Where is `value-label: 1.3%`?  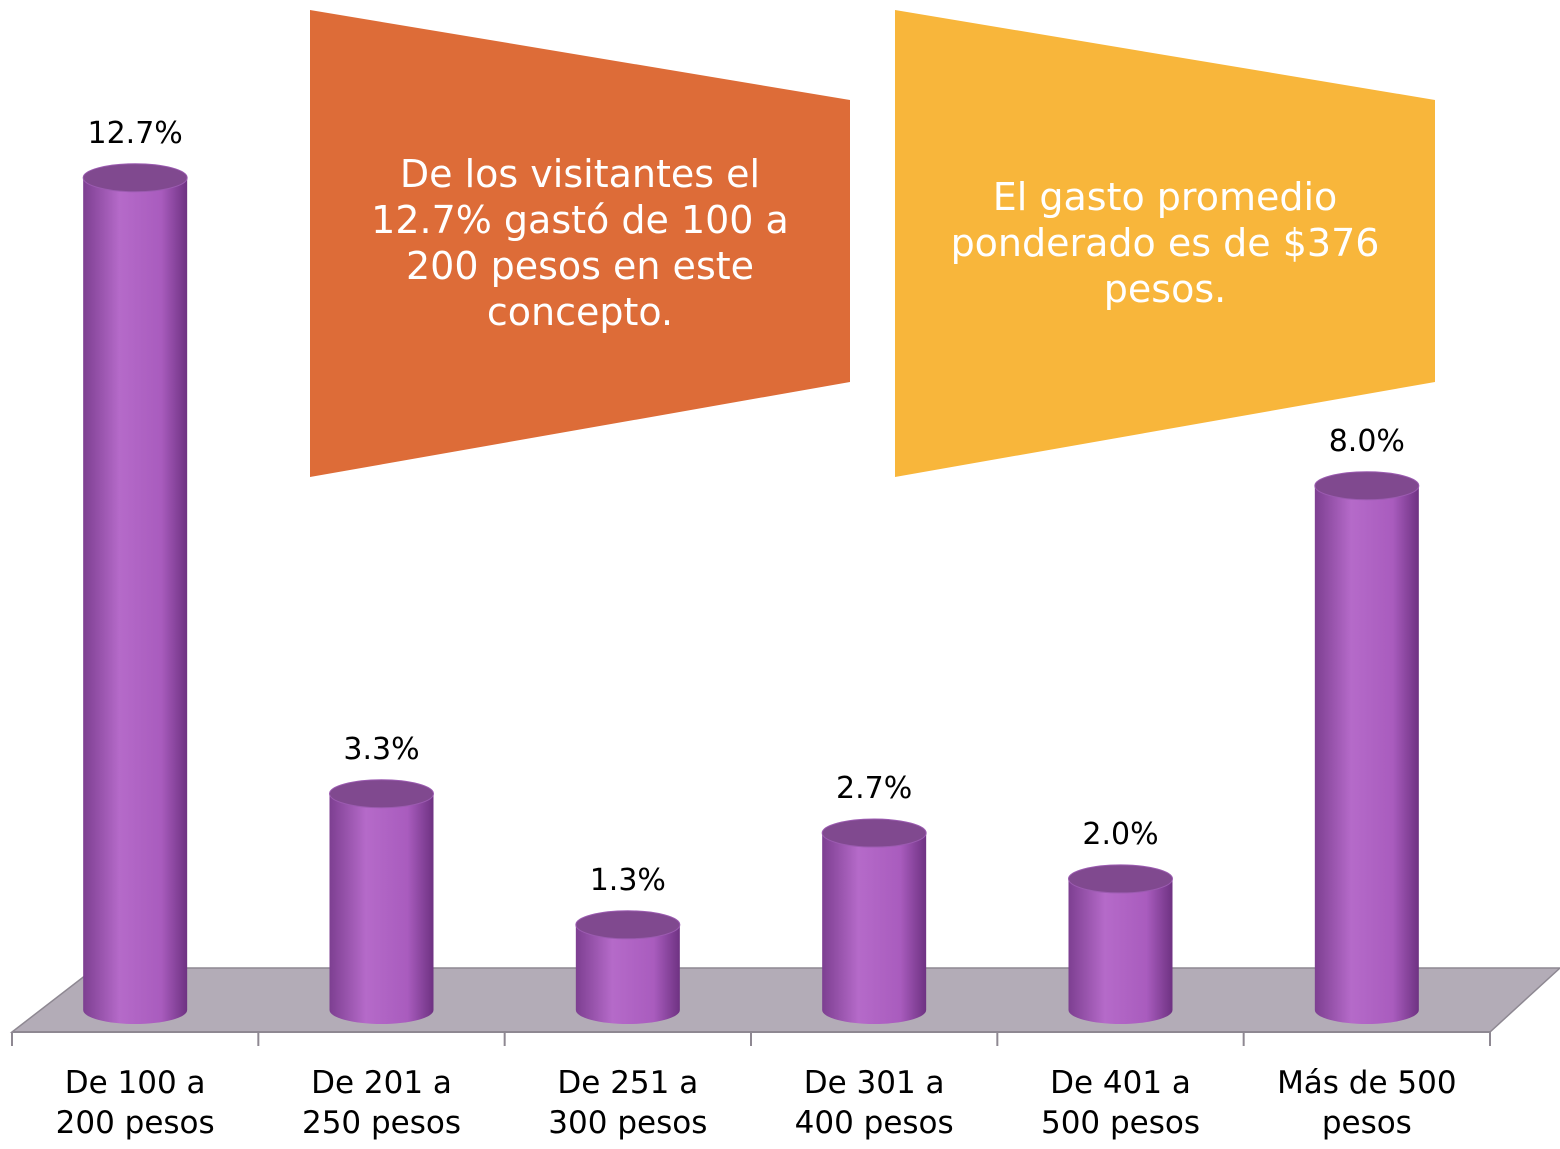
value-label: 1.3% is located at coordinates (627, 880).